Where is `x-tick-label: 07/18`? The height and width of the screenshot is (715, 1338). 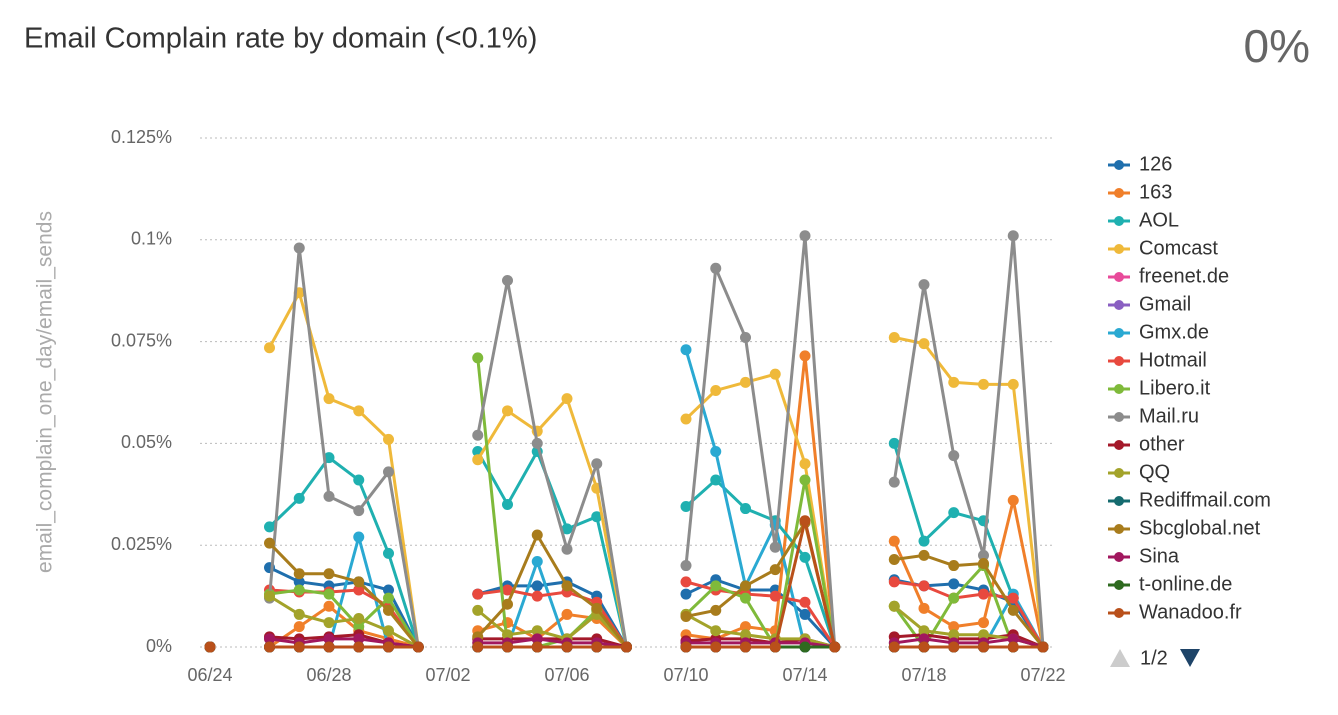
x-tick-label: 07/18 is located at coordinates (923, 675).